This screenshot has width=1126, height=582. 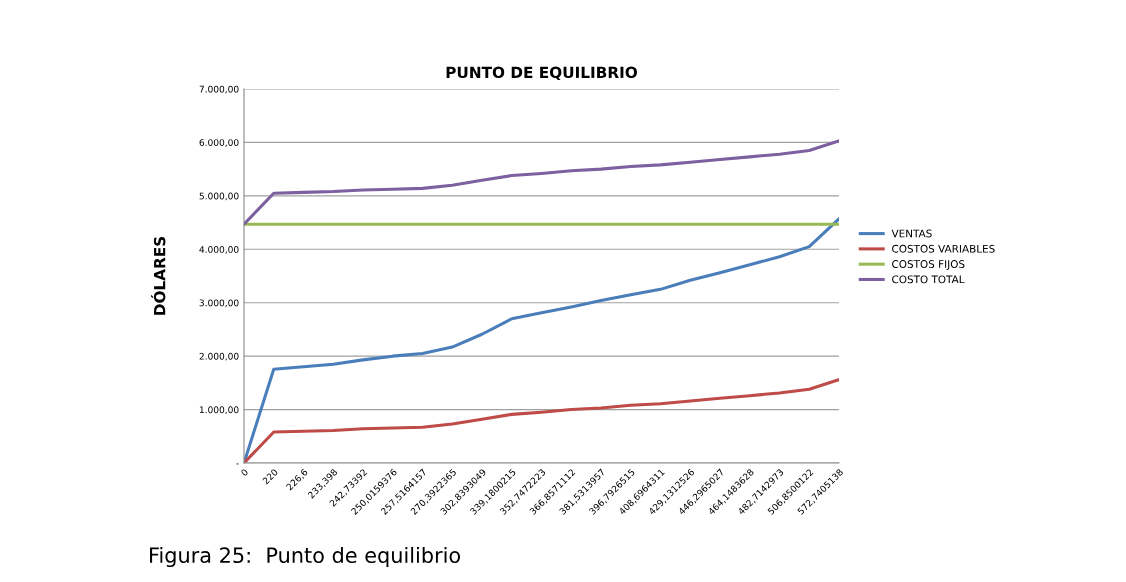 I want to click on y-tick-label: 6.000,00, so click(x=219, y=143).